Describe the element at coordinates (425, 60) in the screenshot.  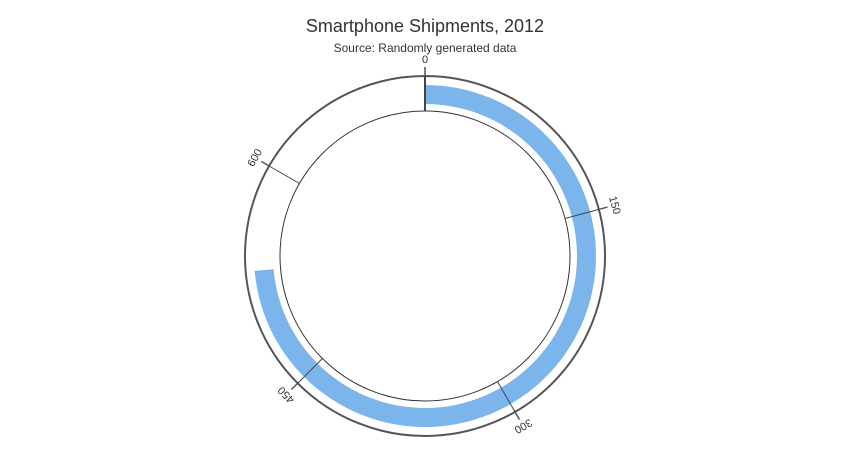
I see `tick-label: 0` at that location.